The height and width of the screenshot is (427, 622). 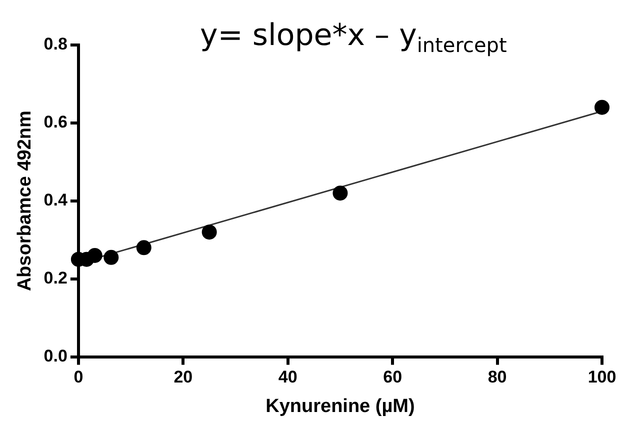 What do you see at coordinates (56, 44) in the screenshot?
I see `y-tick-label: 0.8` at bounding box center [56, 44].